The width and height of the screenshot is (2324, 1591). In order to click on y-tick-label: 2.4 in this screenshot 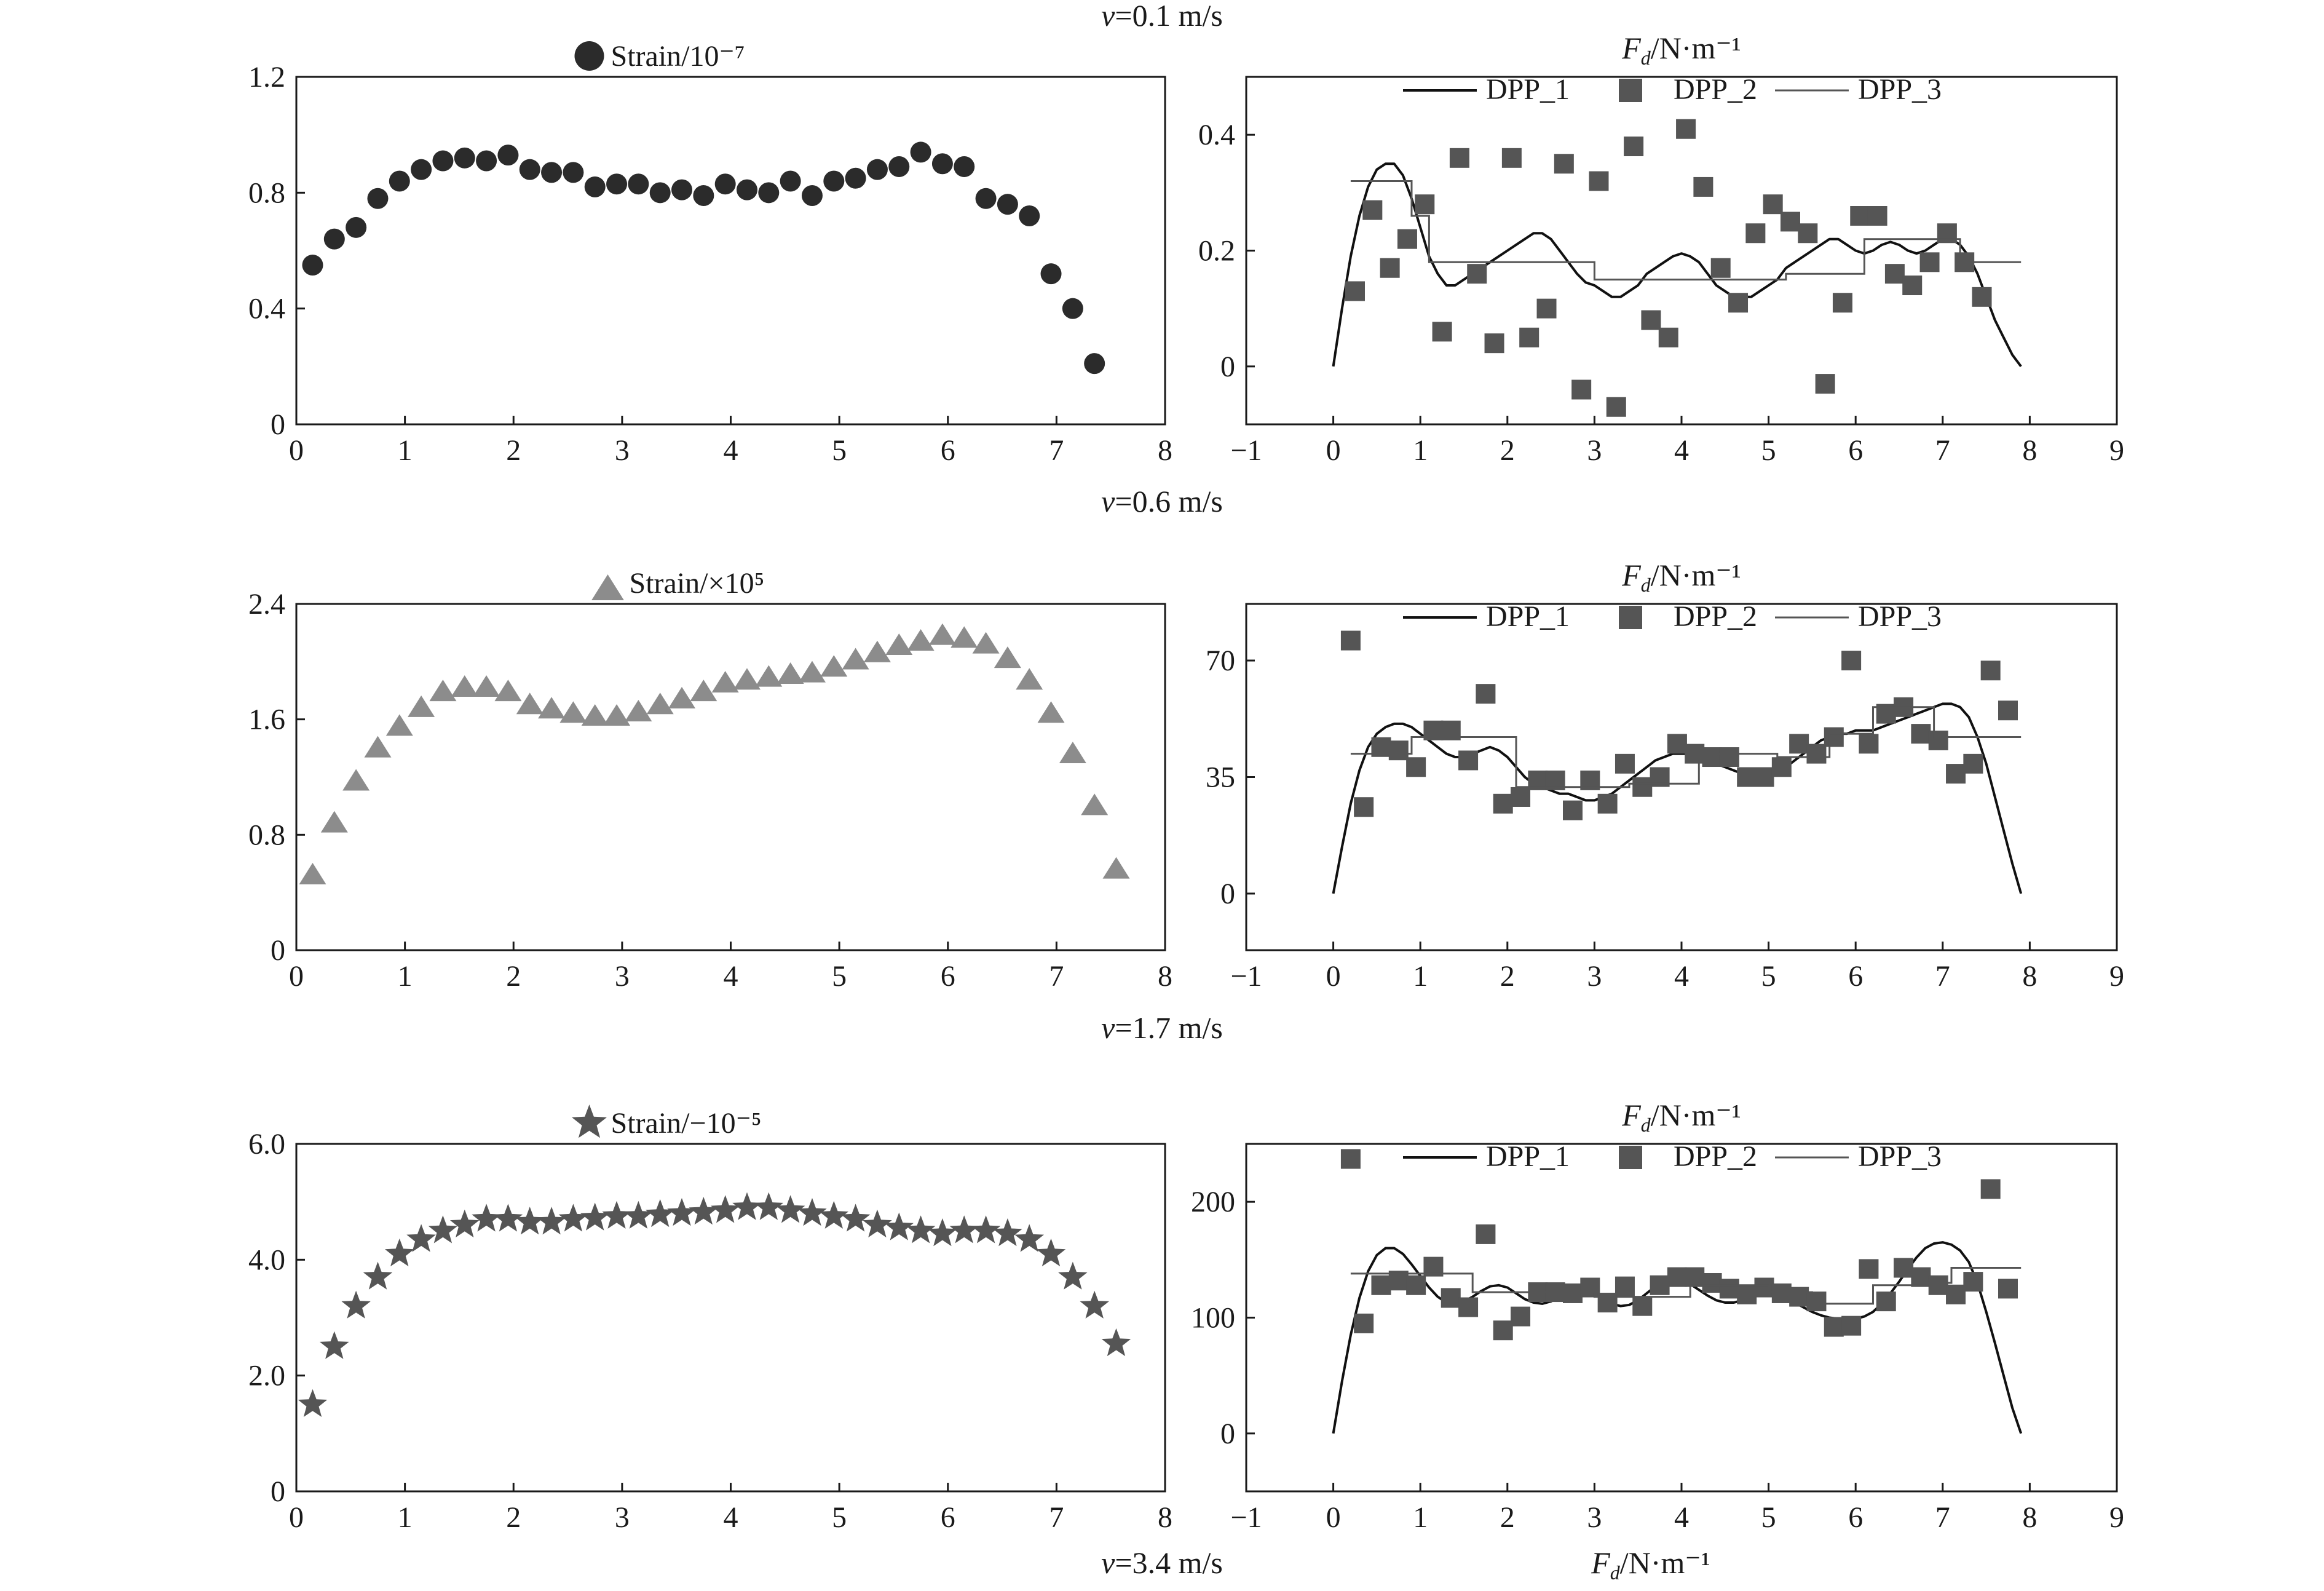, I will do `click(266, 604)`.